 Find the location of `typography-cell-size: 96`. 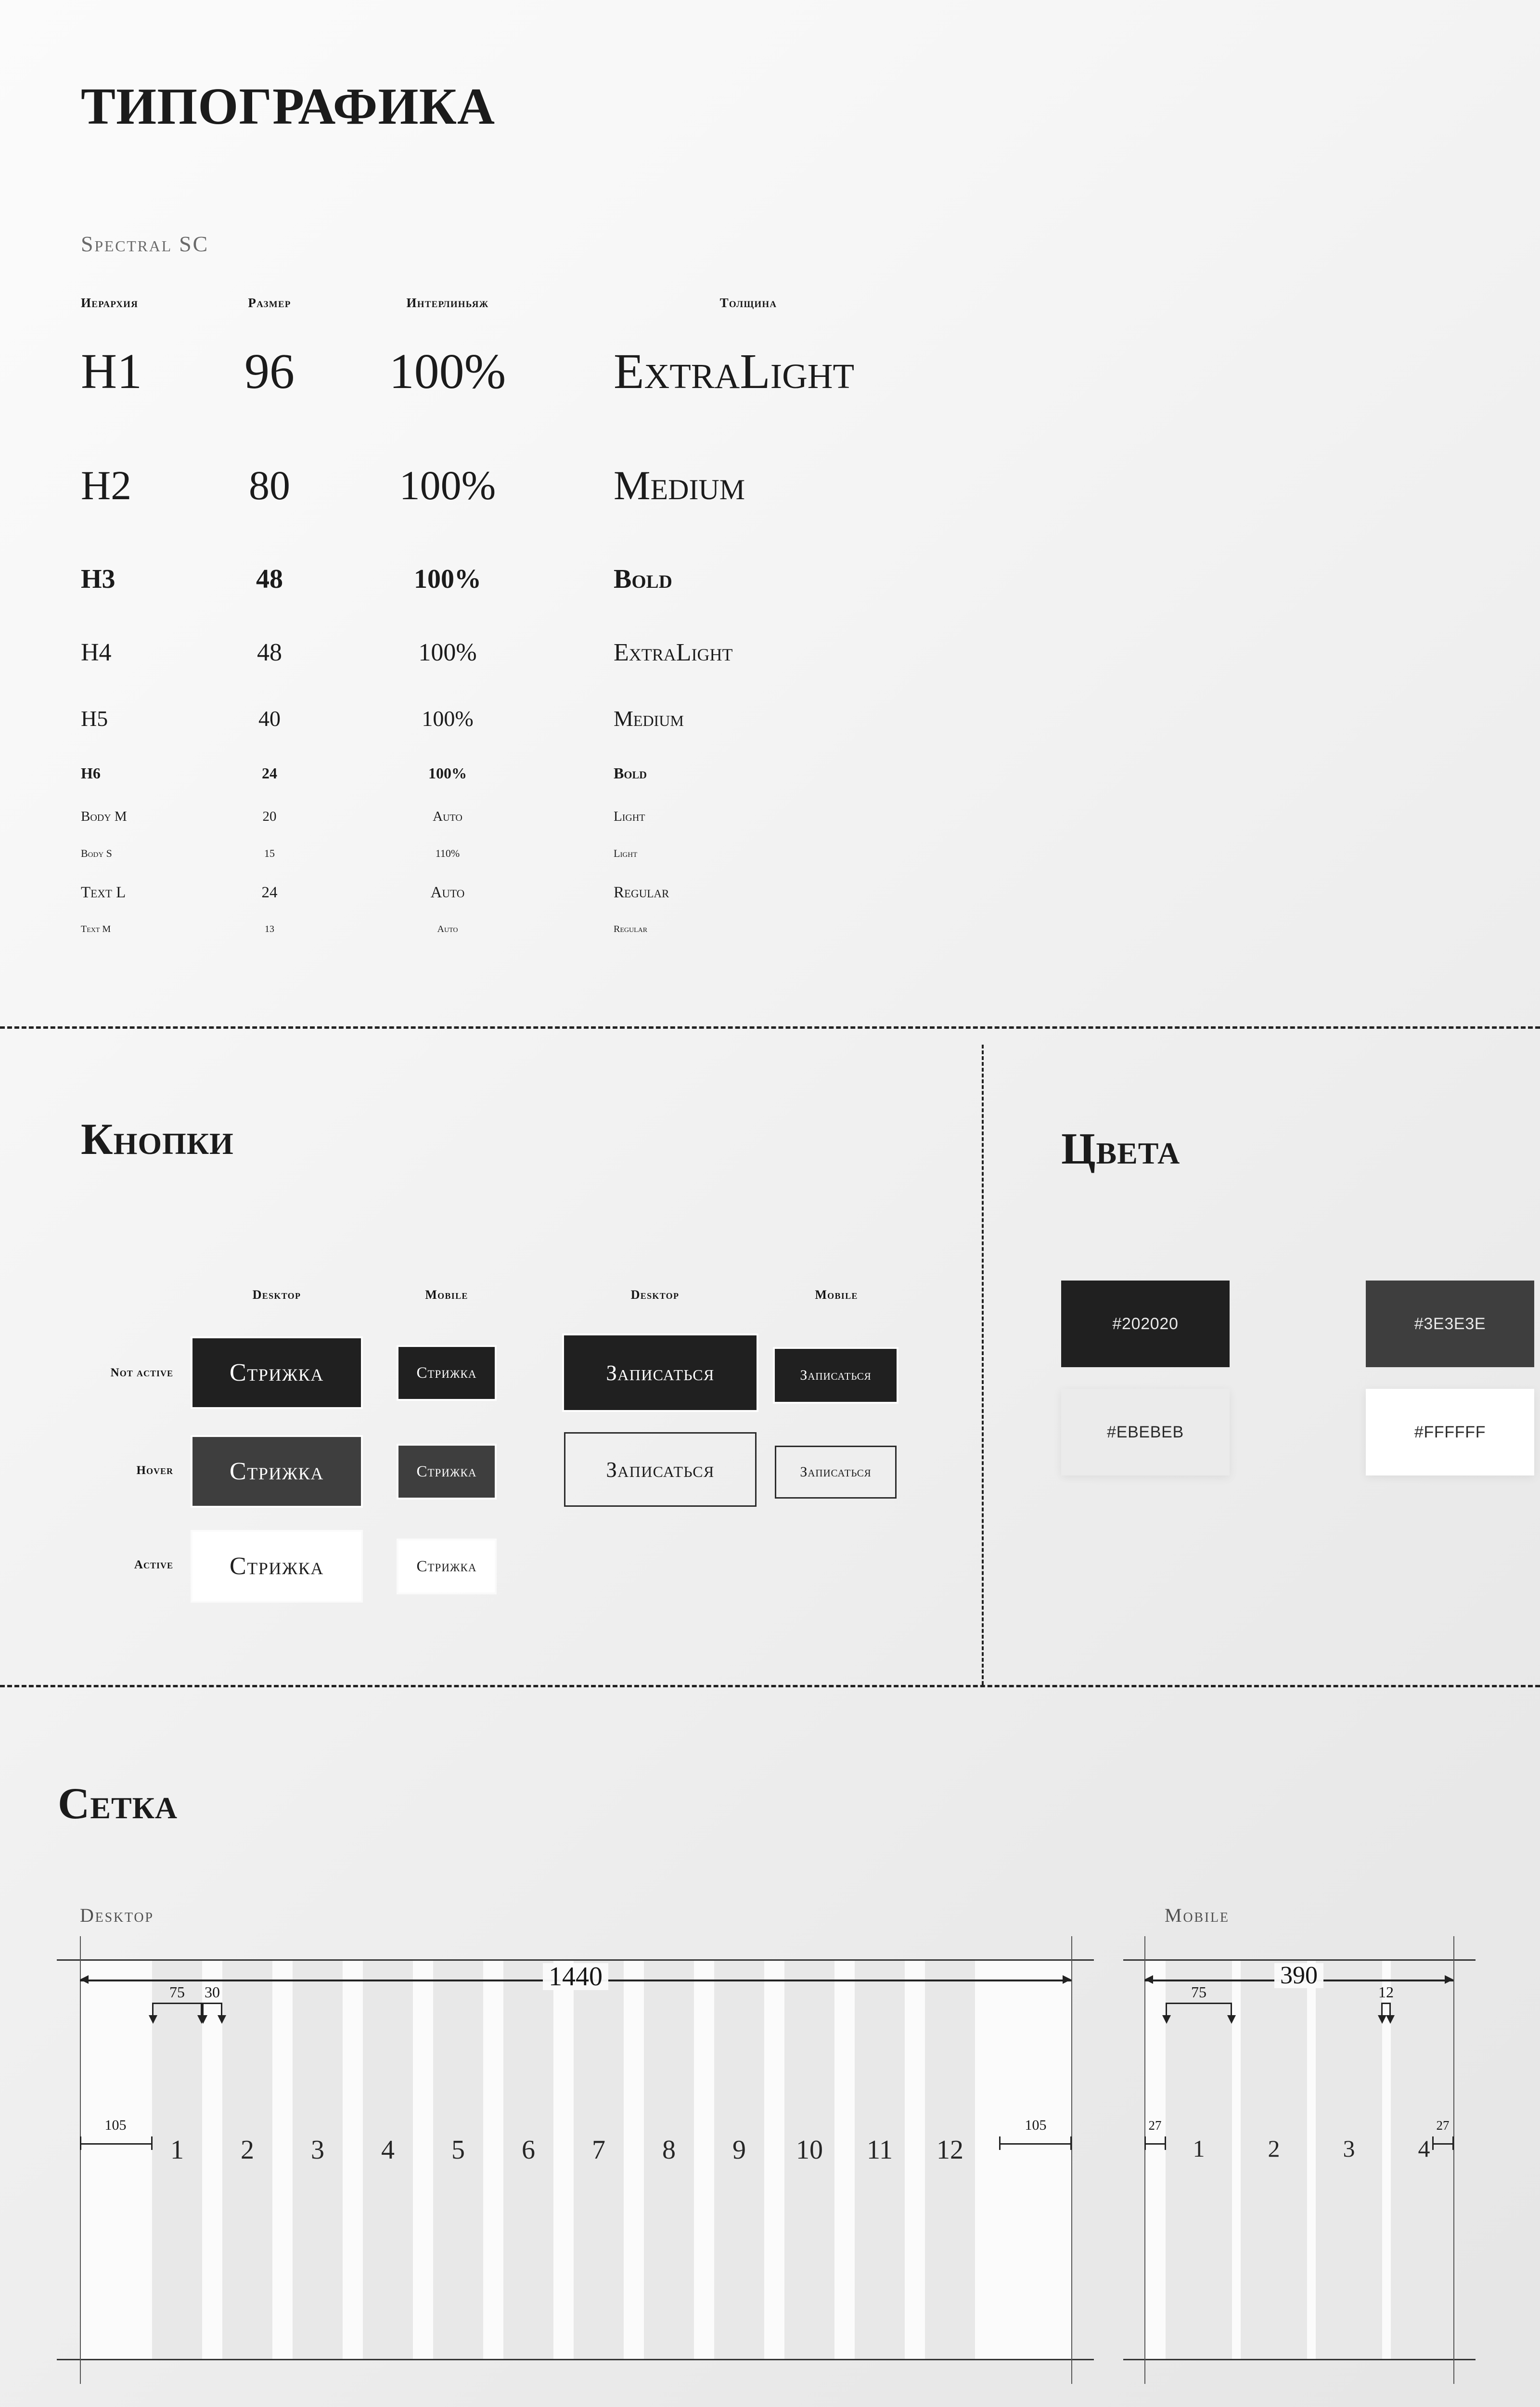

typography-cell-size: 96 is located at coordinates (269, 371).